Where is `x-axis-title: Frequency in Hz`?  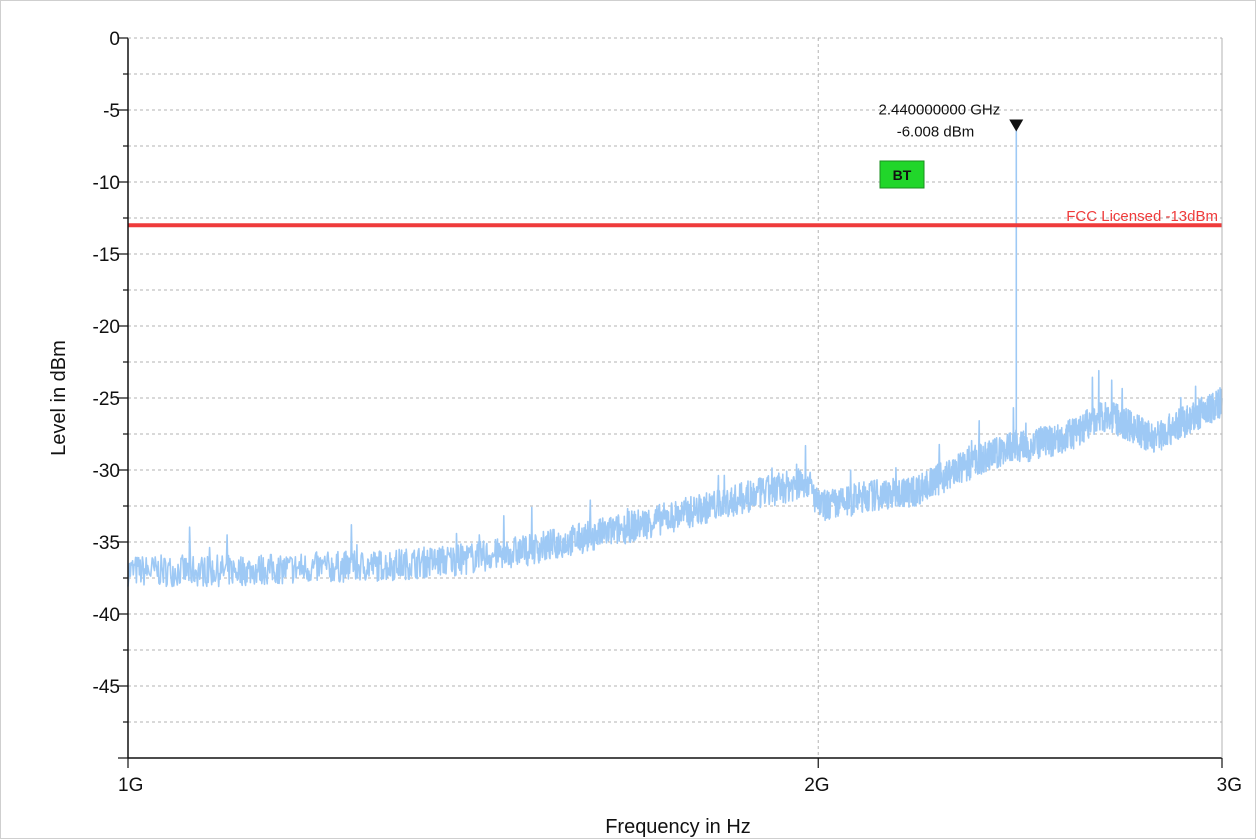
x-axis-title: Frequency in Hz is located at coordinates (678, 827).